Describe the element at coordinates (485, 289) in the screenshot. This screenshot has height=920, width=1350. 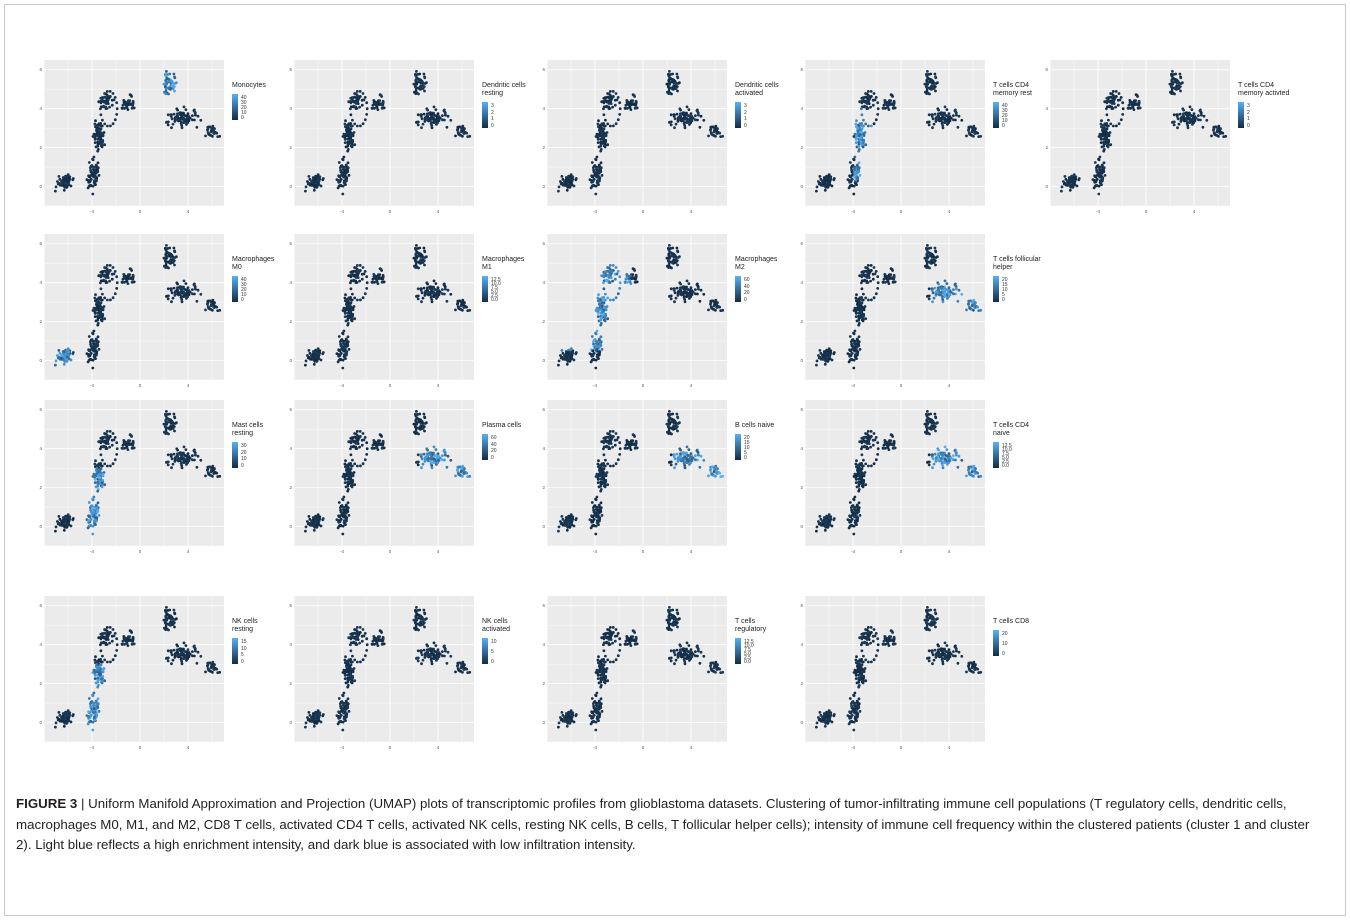
I see `legend-gradient-bar` at that location.